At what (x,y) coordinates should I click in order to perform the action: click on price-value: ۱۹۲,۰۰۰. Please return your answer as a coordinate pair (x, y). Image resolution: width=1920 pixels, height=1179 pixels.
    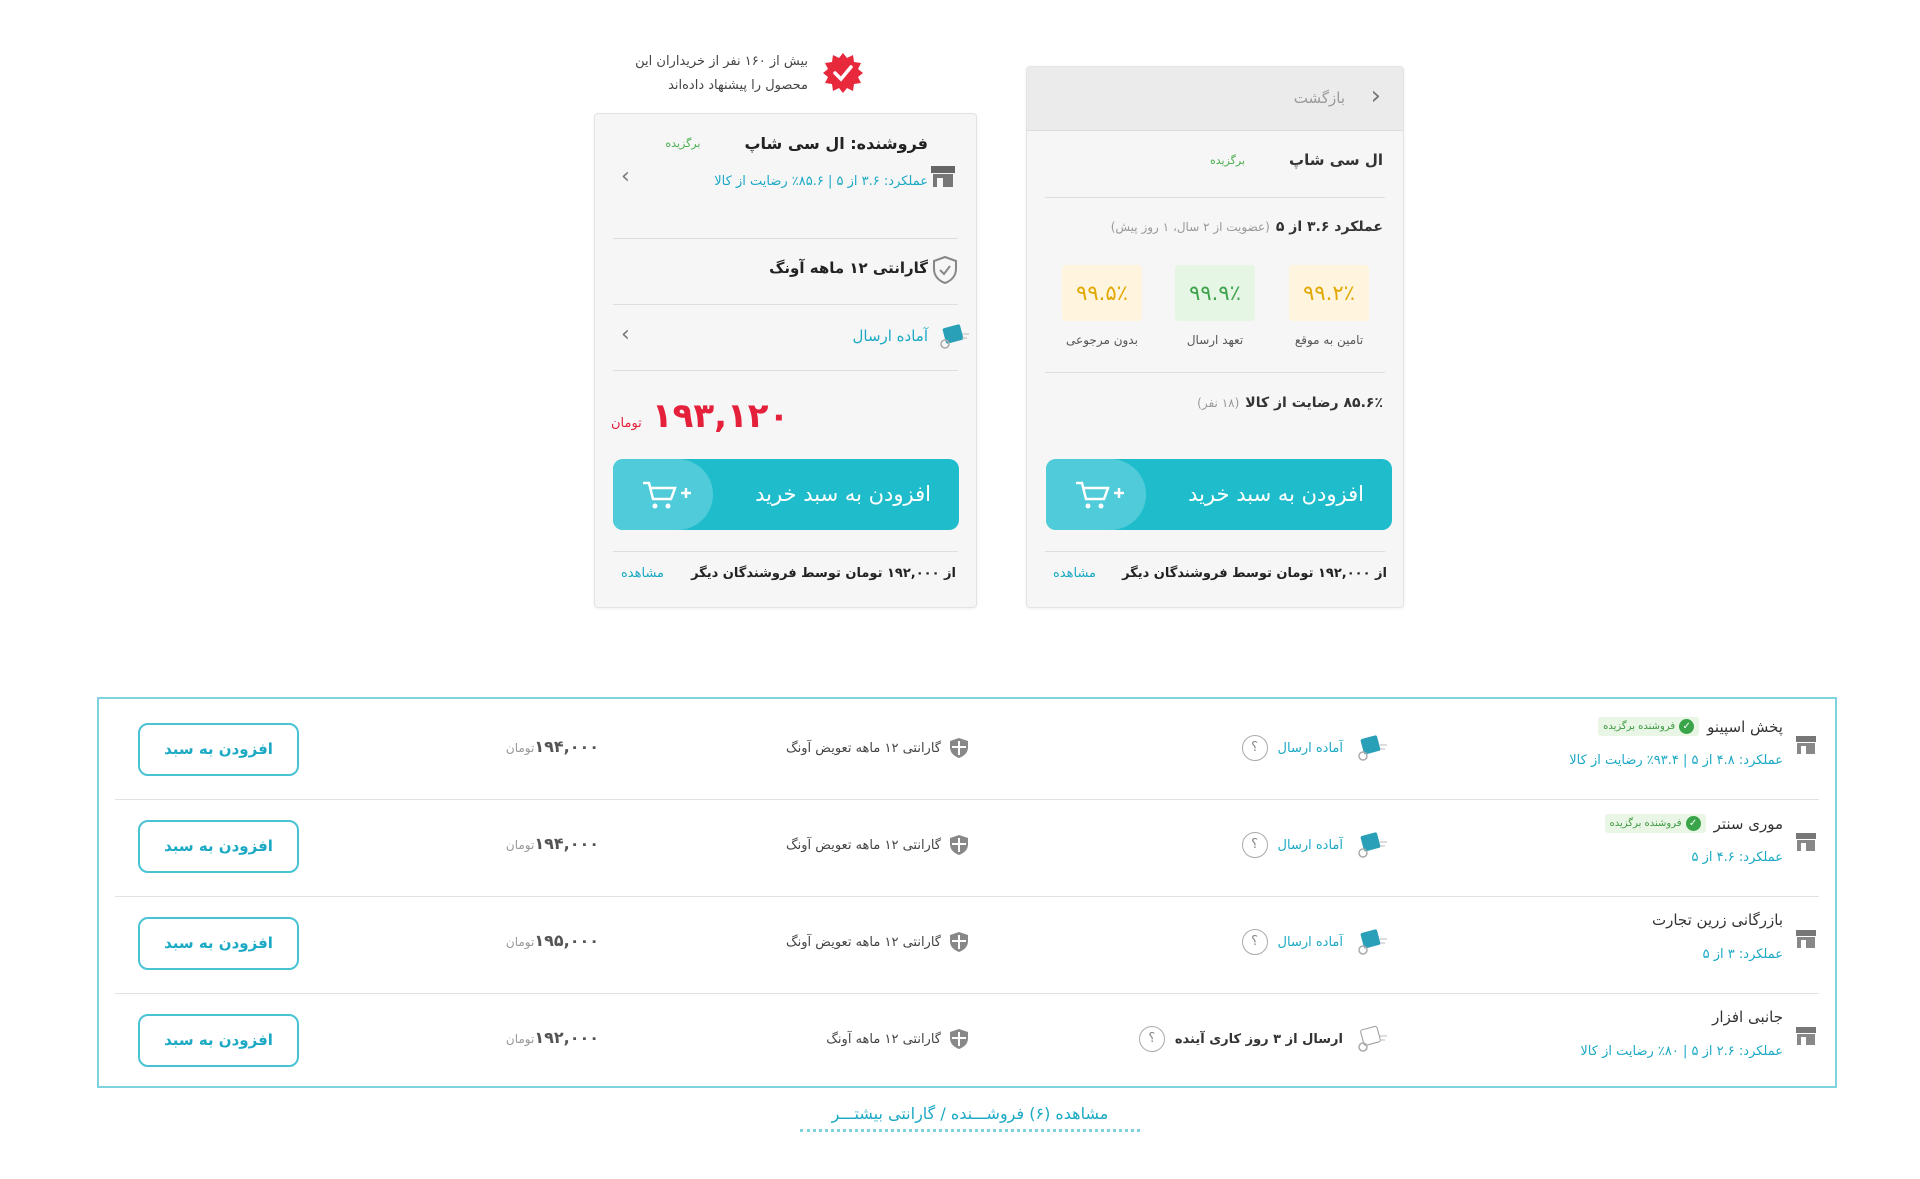
    Looking at the image, I should click on (566, 1037).